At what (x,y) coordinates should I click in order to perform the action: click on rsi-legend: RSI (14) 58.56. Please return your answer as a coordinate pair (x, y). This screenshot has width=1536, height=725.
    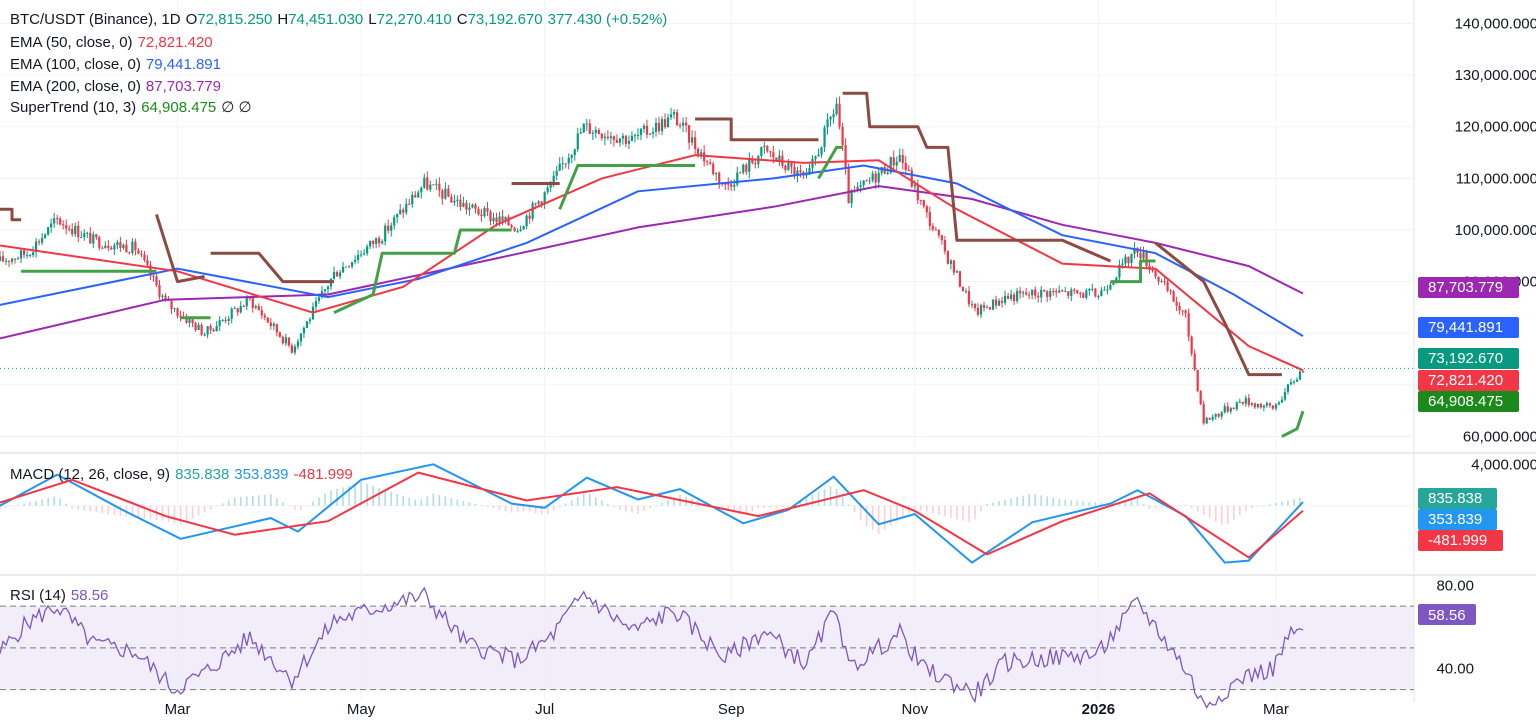
    Looking at the image, I should click on (61, 595).